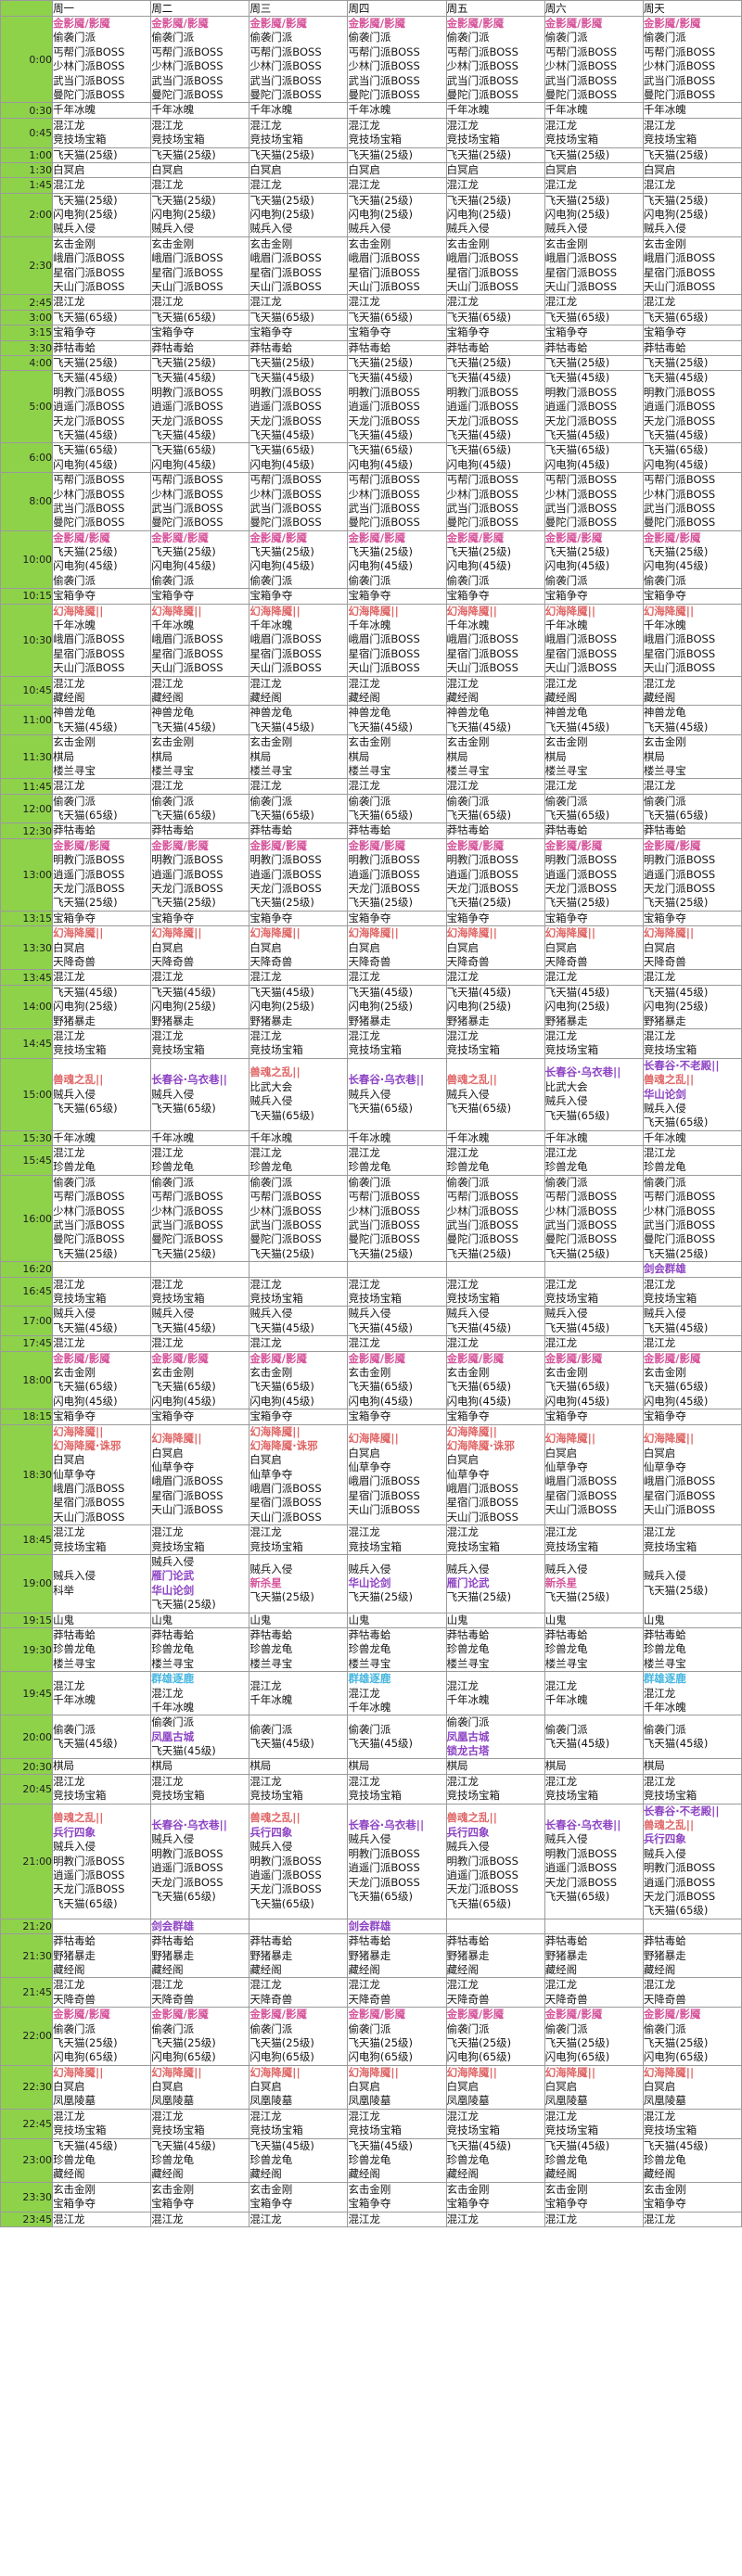  I want to click on schedule-cell: 幻海降魇|| 千年冰魄 峨眉门派BOSS 星宿门派BOSS 天山门派BOSS, so click(495, 640).